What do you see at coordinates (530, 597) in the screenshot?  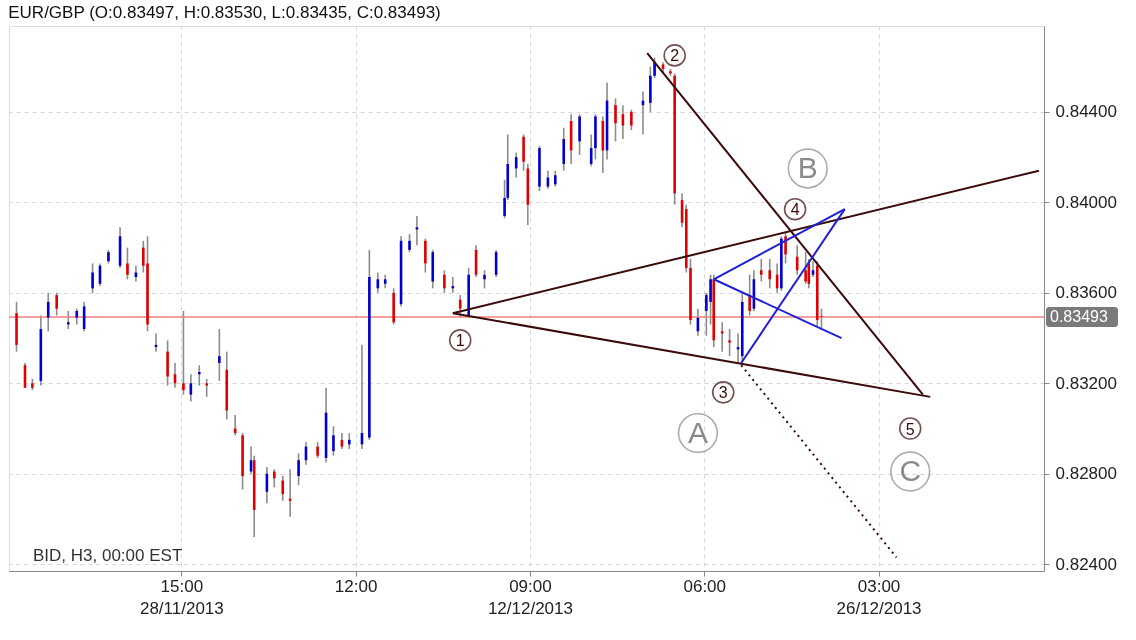 I see `x-tick-label: 09:00 12/12/2013` at bounding box center [530, 597].